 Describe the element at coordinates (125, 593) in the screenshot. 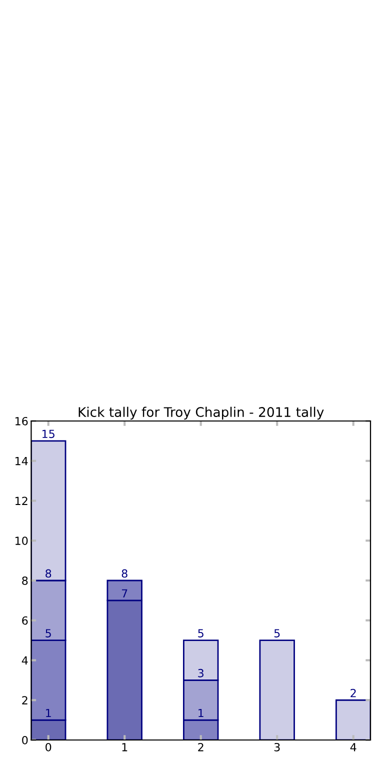

I see `annotation: 7` at that location.